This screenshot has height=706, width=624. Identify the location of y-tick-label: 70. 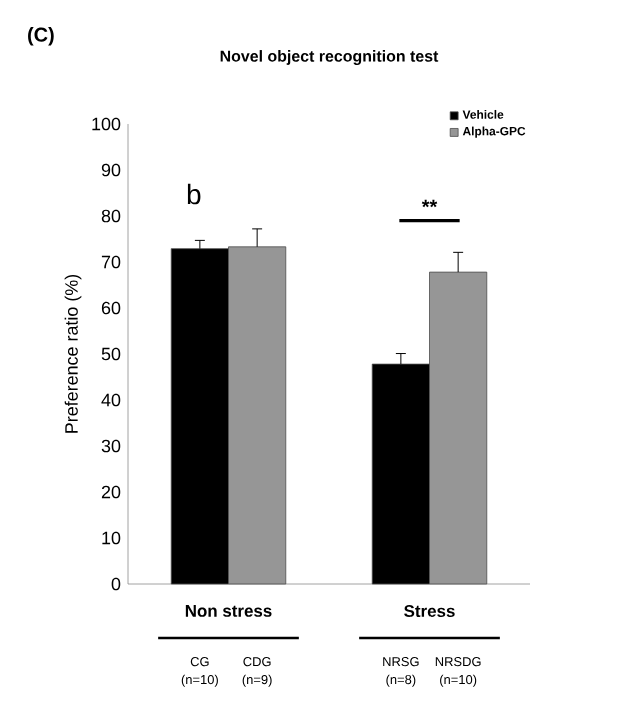
(111, 262).